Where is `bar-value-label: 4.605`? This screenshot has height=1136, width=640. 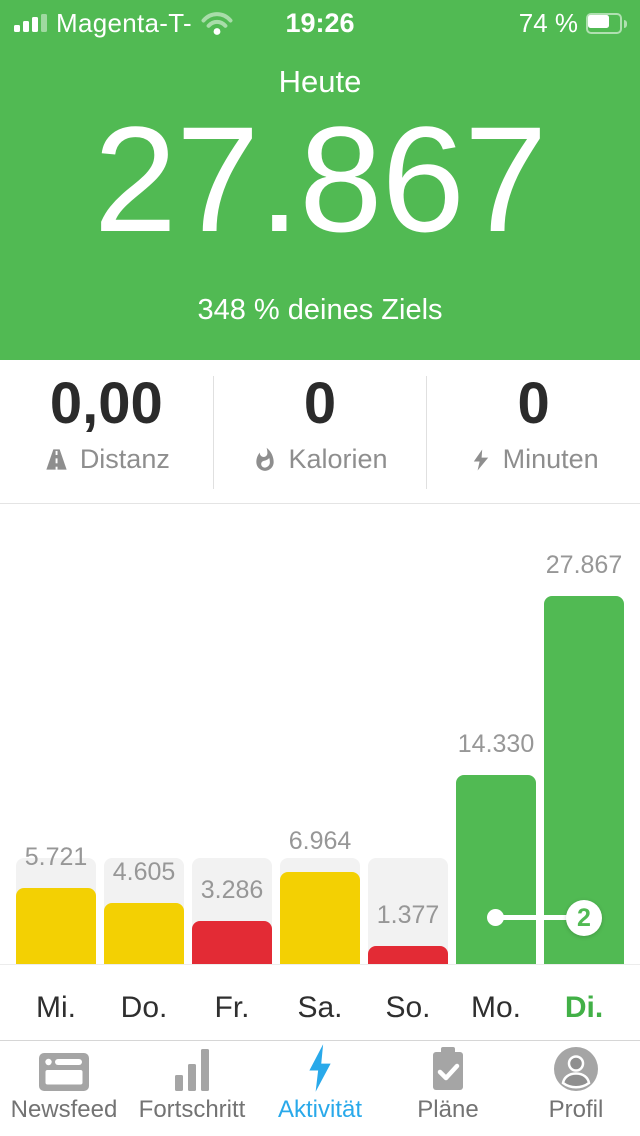
bar-value-label: 4.605 is located at coordinates (144, 872).